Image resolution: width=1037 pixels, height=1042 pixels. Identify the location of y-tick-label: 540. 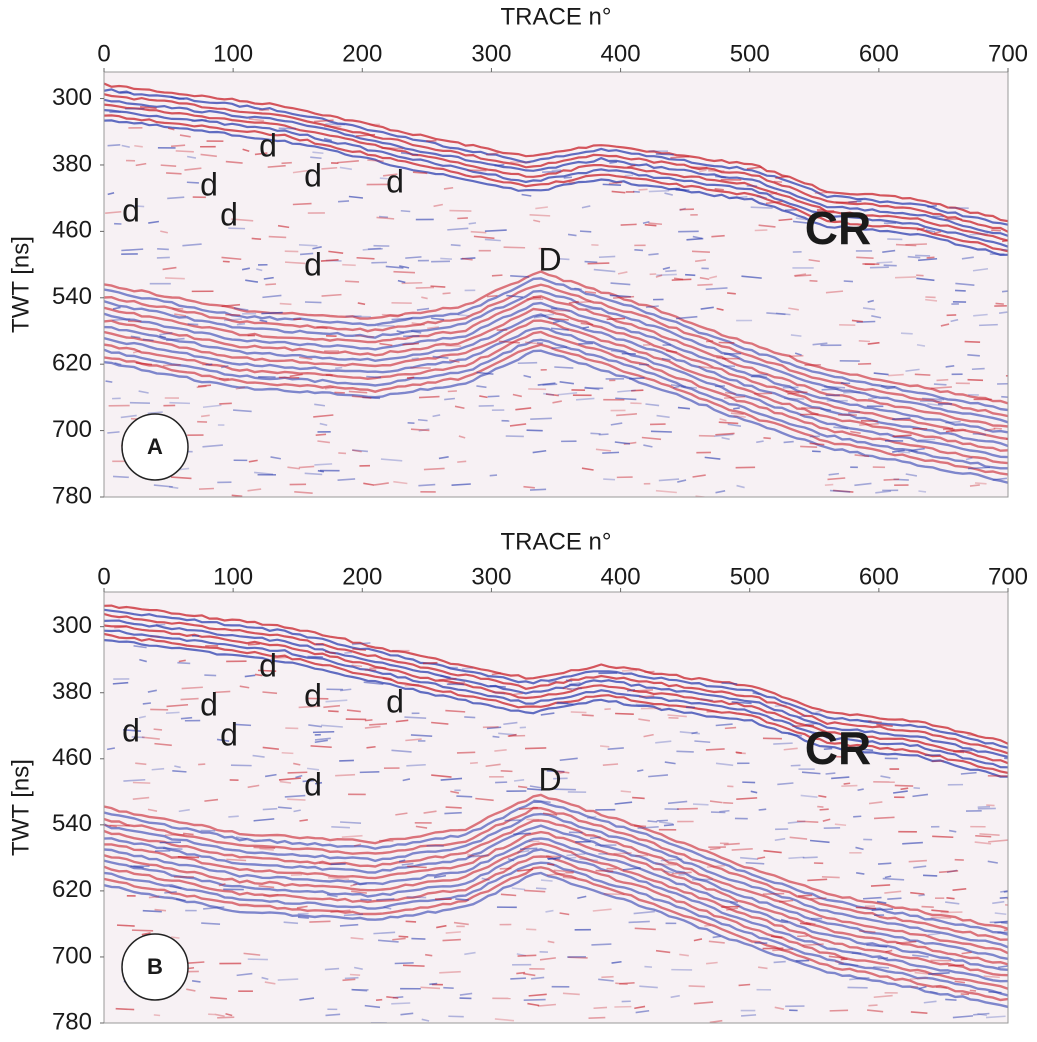
(72, 823).